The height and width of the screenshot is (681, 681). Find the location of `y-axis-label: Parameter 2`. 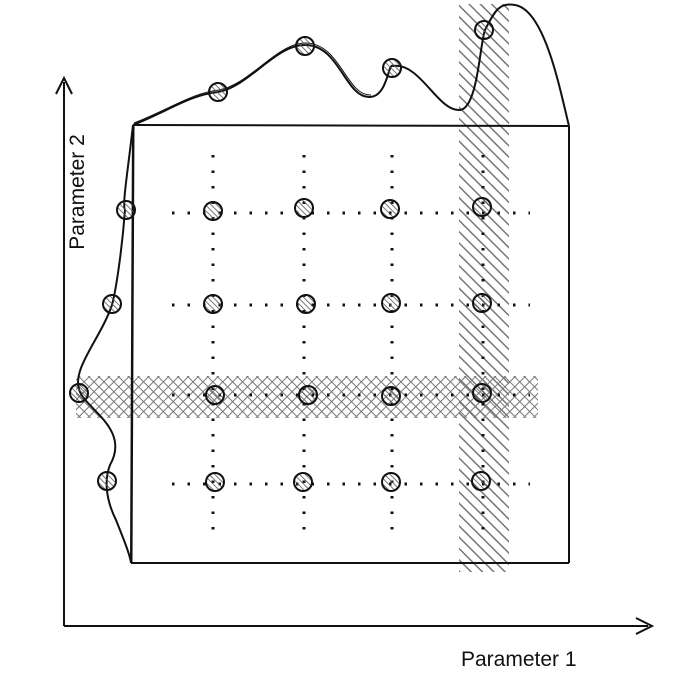

y-axis-label: Parameter 2 is located at coordinates (77, 192).